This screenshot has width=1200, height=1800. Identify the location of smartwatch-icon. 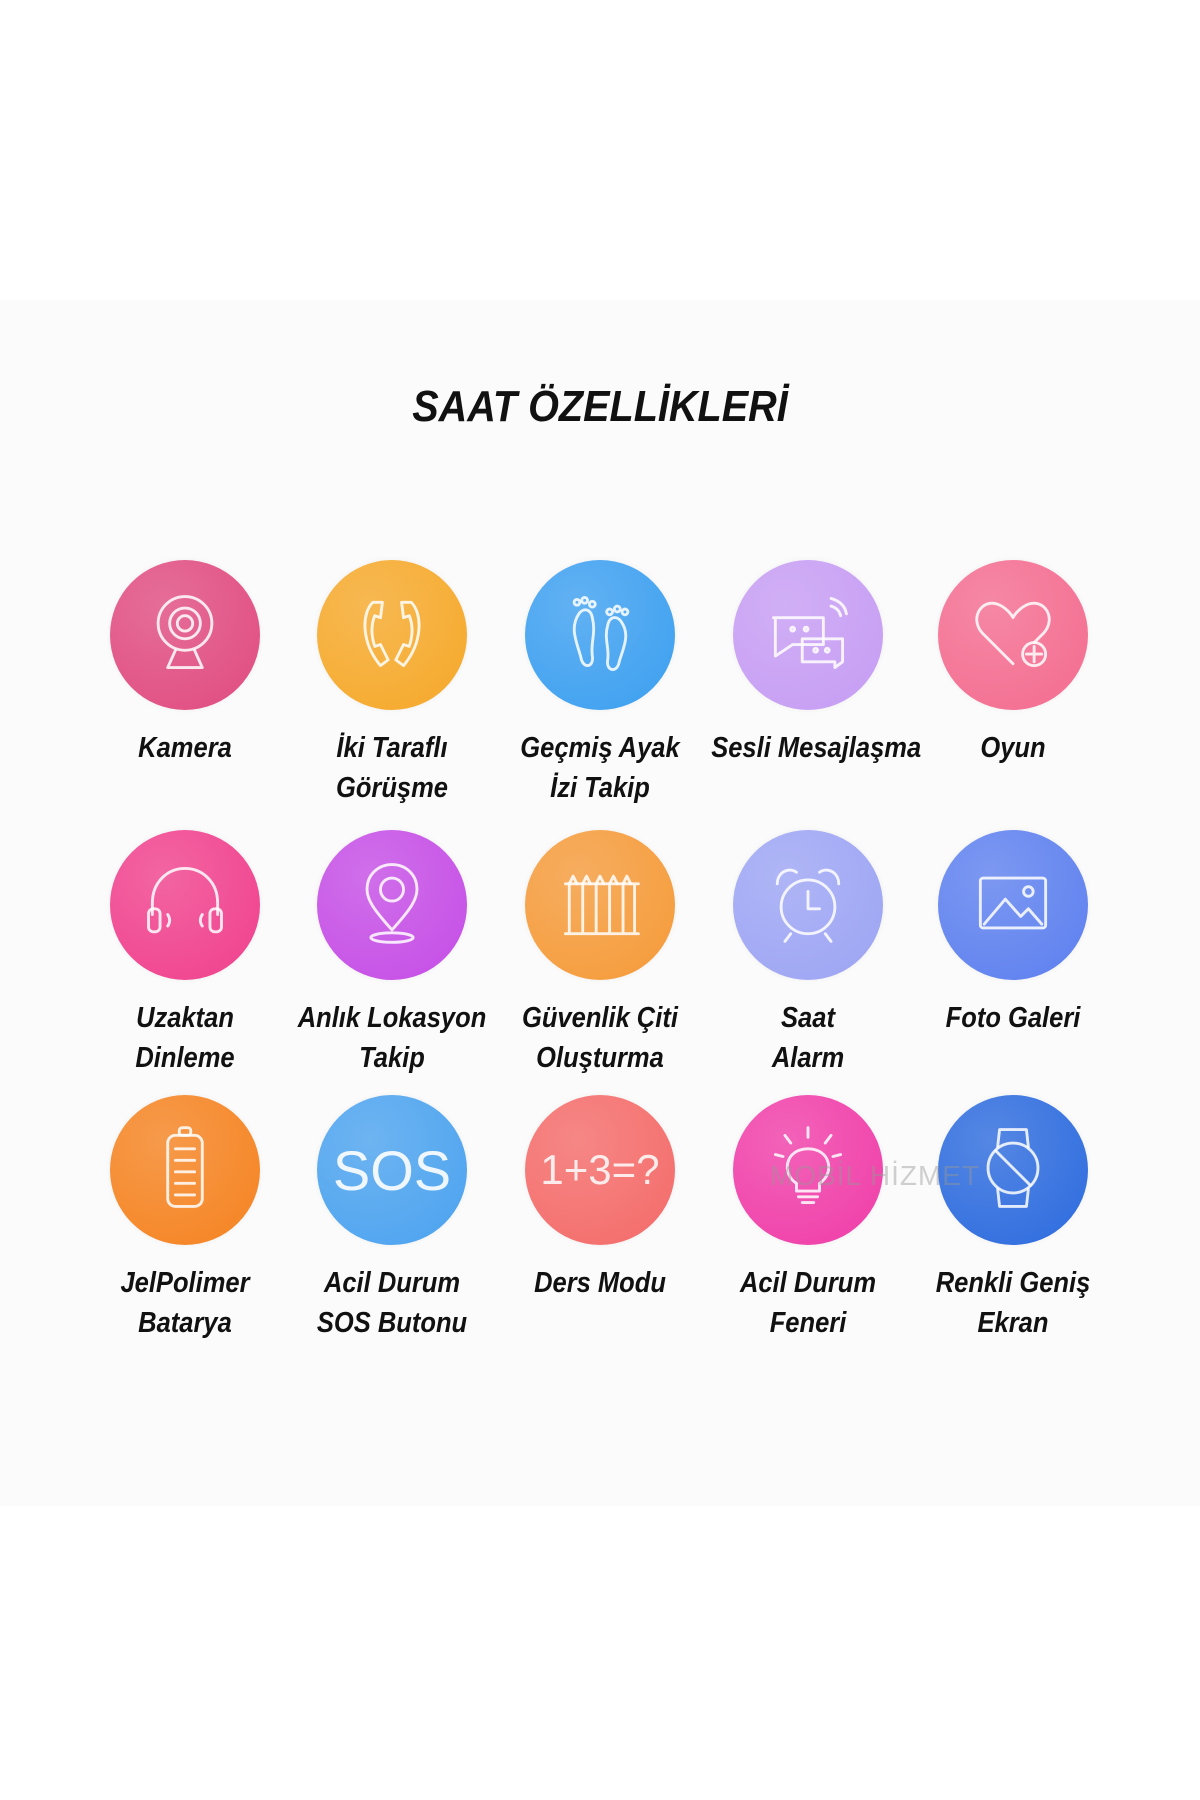
(1013, 1170).